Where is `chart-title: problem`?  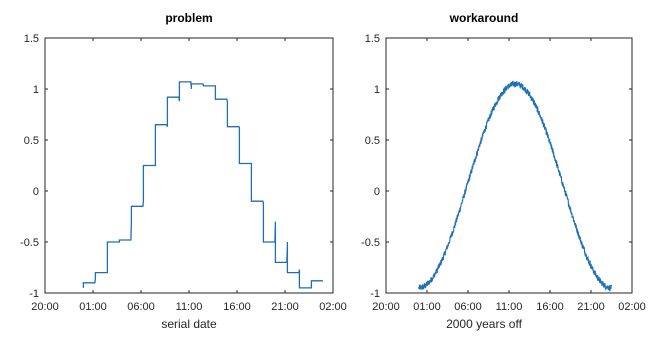 chart-title: problem is located at coordinates (188, 18).